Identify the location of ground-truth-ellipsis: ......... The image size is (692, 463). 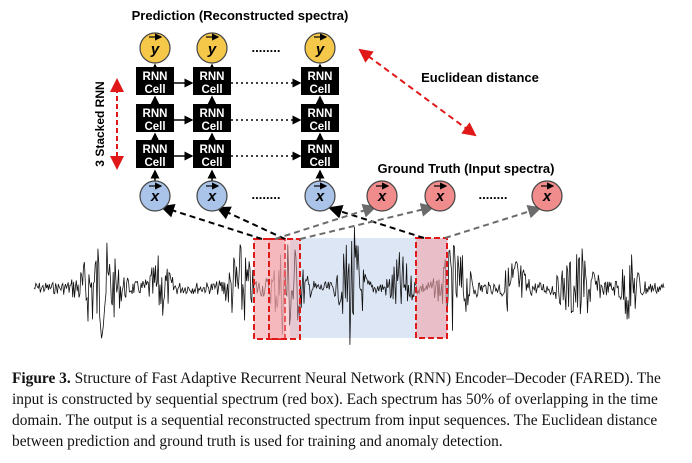
(493, 194).